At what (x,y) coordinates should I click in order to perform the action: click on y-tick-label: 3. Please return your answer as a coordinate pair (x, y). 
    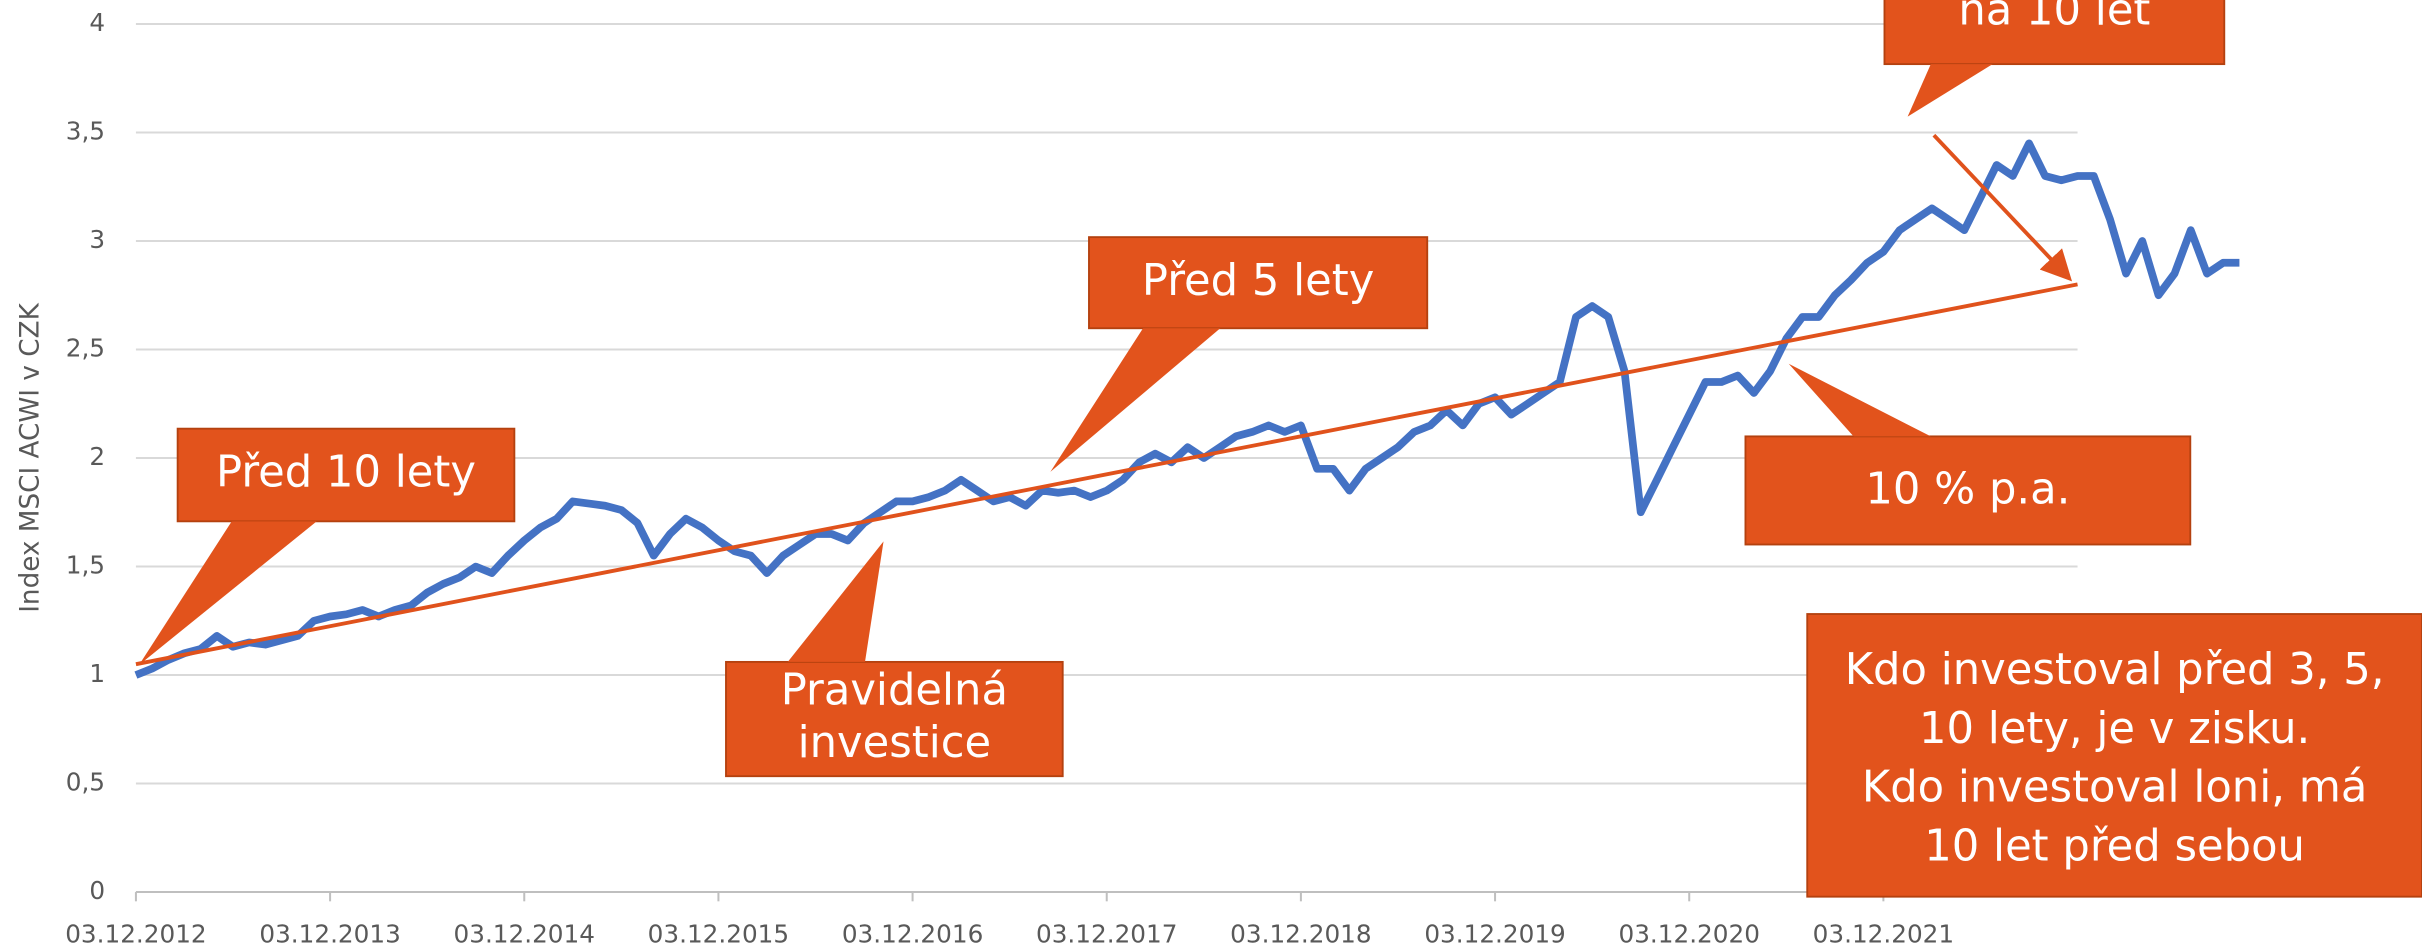
    Looking at the image, I should click on (97, 239).